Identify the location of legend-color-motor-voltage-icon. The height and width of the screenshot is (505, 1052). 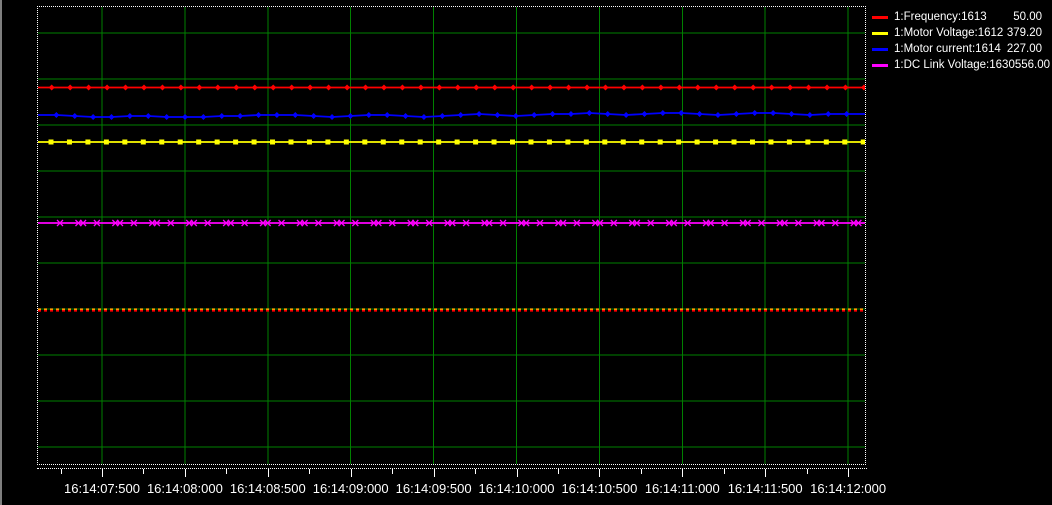
(880, 33).